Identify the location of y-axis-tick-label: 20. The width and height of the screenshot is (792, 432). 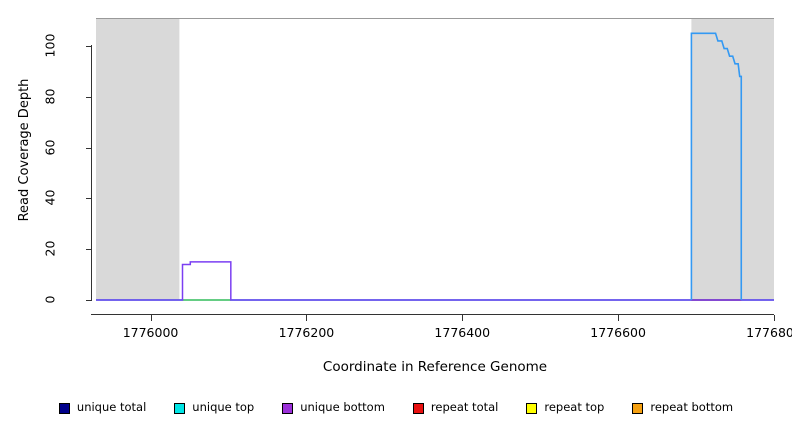
(50, 248).